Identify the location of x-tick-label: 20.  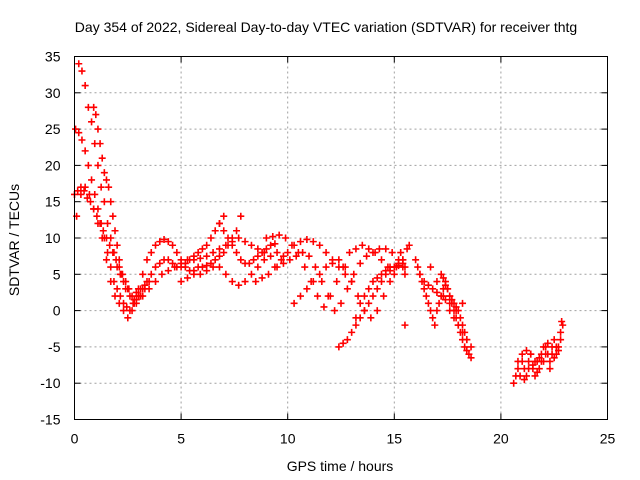
(501, 439).